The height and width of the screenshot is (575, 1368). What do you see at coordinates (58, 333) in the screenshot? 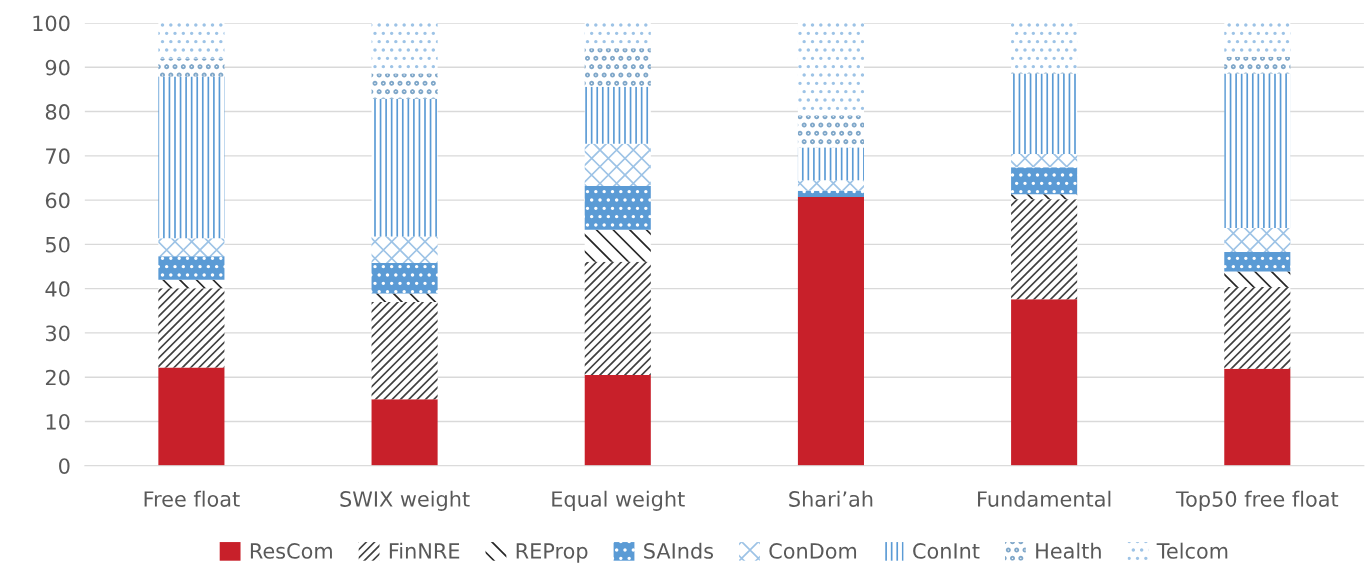
I see `y-tick-label: 30` at bounding box center [58, 333].